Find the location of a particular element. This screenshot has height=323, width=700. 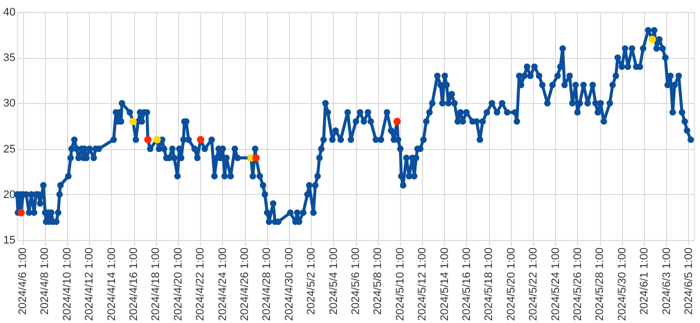

x-tick-label: 2024/5/22 1:00 is located at coordinates (534, 284).